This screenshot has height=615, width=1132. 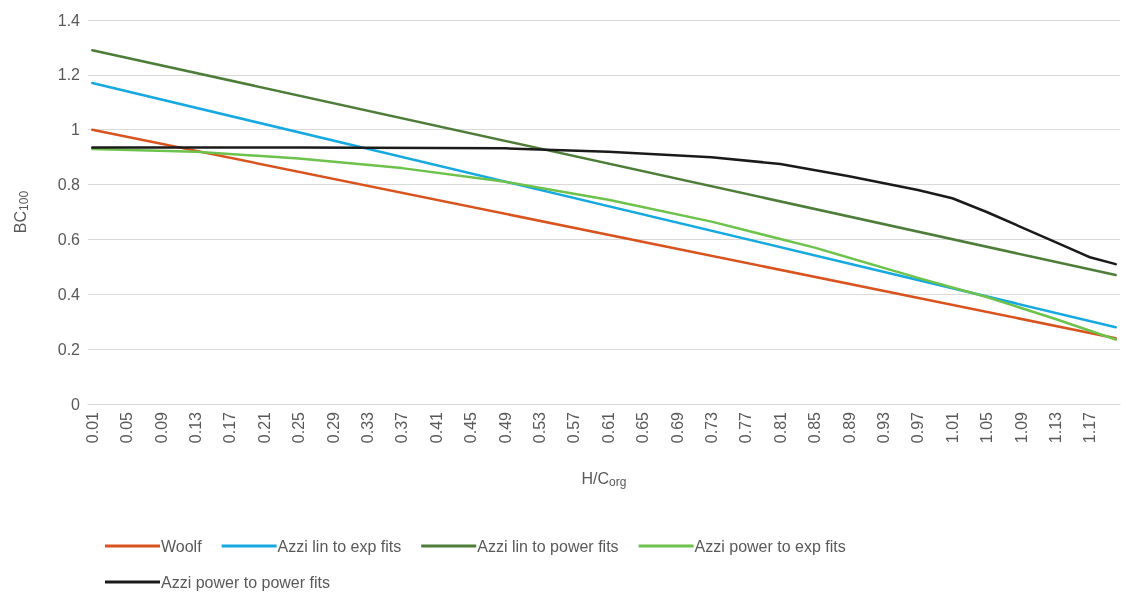 I want to click on legend-label: Azzi lin to power fits, so click(x=548, y=546).